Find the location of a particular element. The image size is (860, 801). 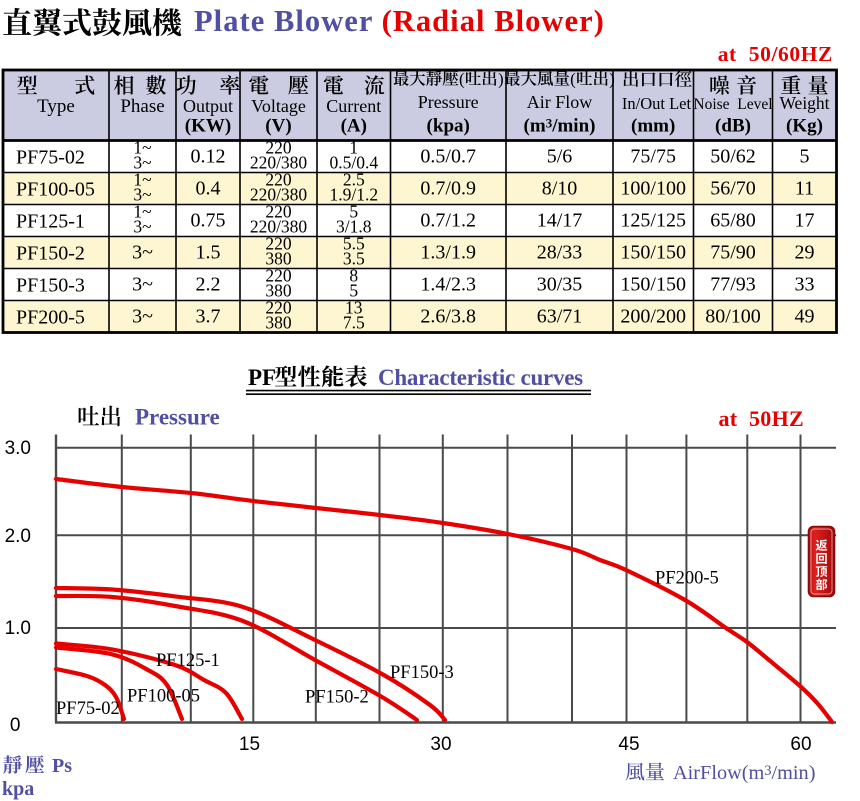

svg-text: 8 is located at coordinates (353, 276).